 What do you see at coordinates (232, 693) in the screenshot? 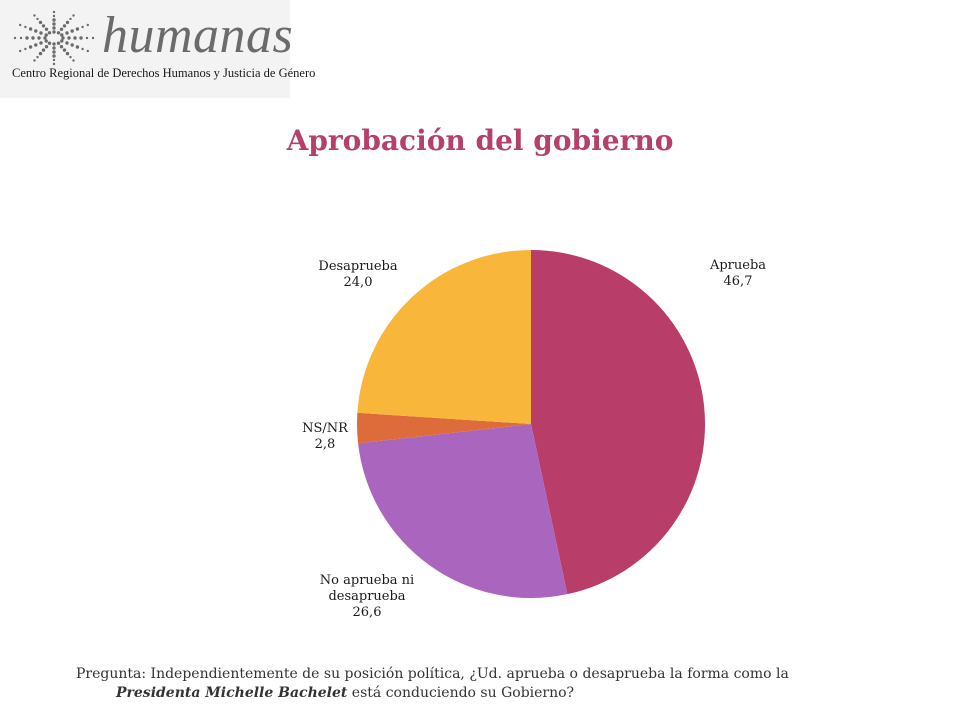
I see `question-bold: Presidenta Michelle Bachelet` at bounding box center [232, 693].